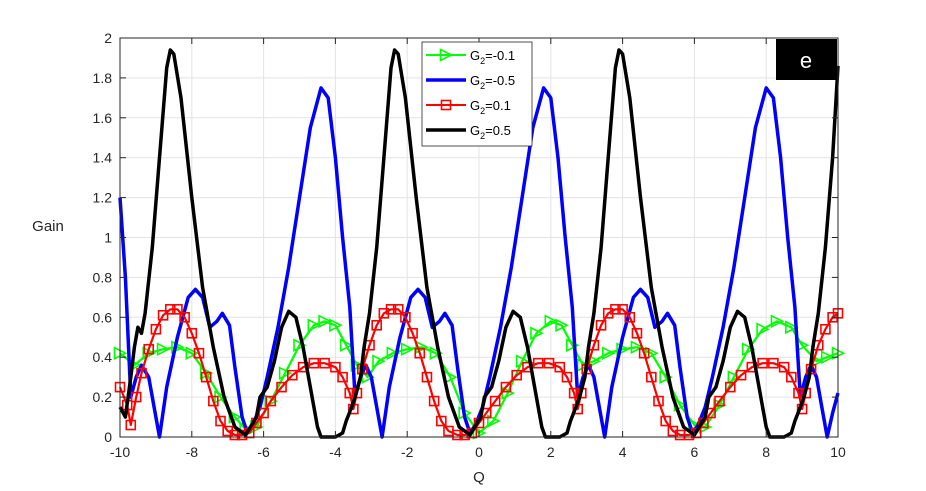 The height and width of the screenshot is (491, 926). I want to click on y-tick-label: 2, so click(108, 38).